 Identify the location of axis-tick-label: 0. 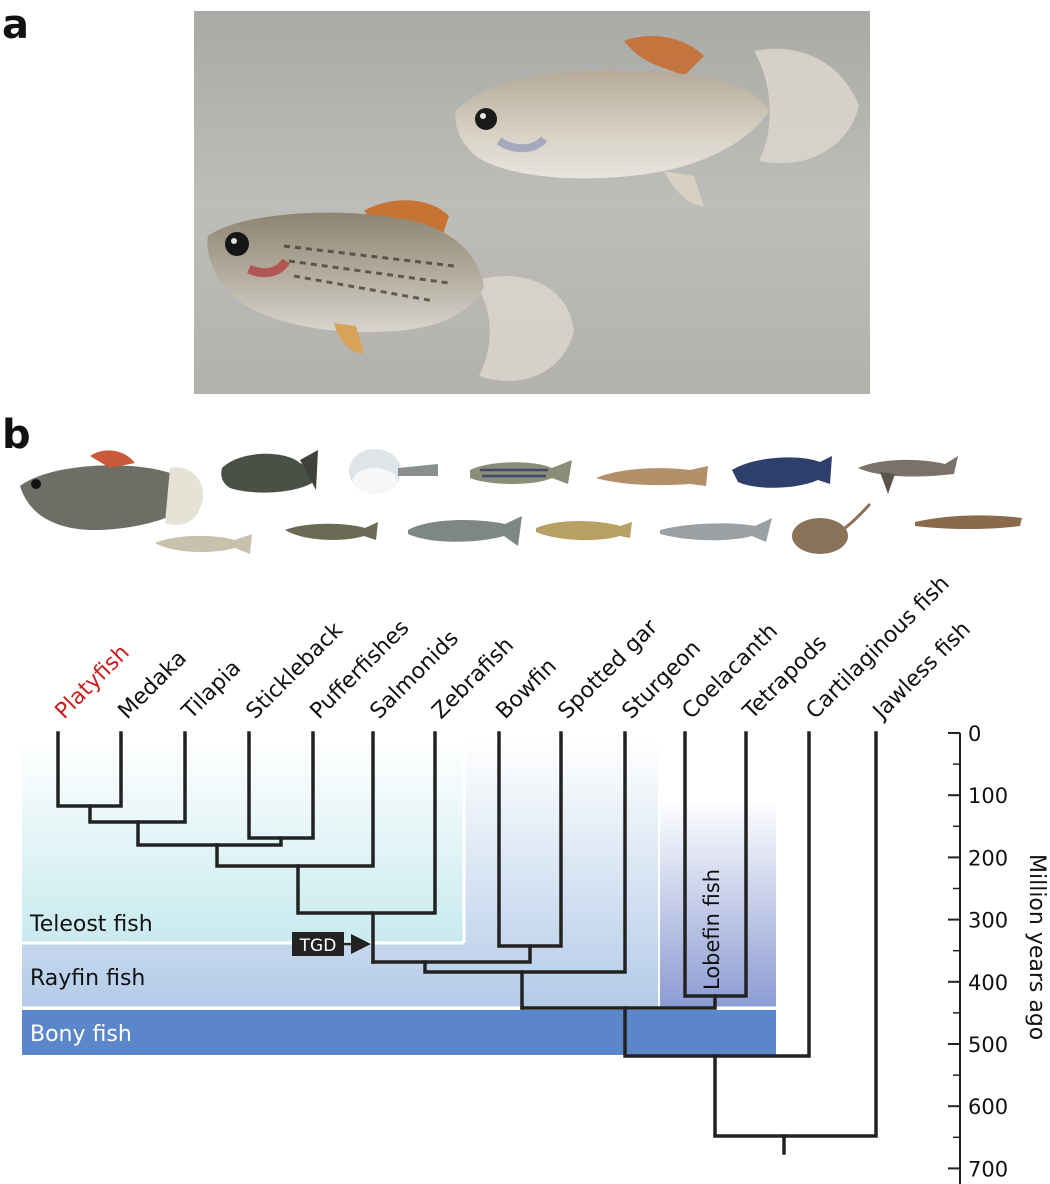
(974, 734).